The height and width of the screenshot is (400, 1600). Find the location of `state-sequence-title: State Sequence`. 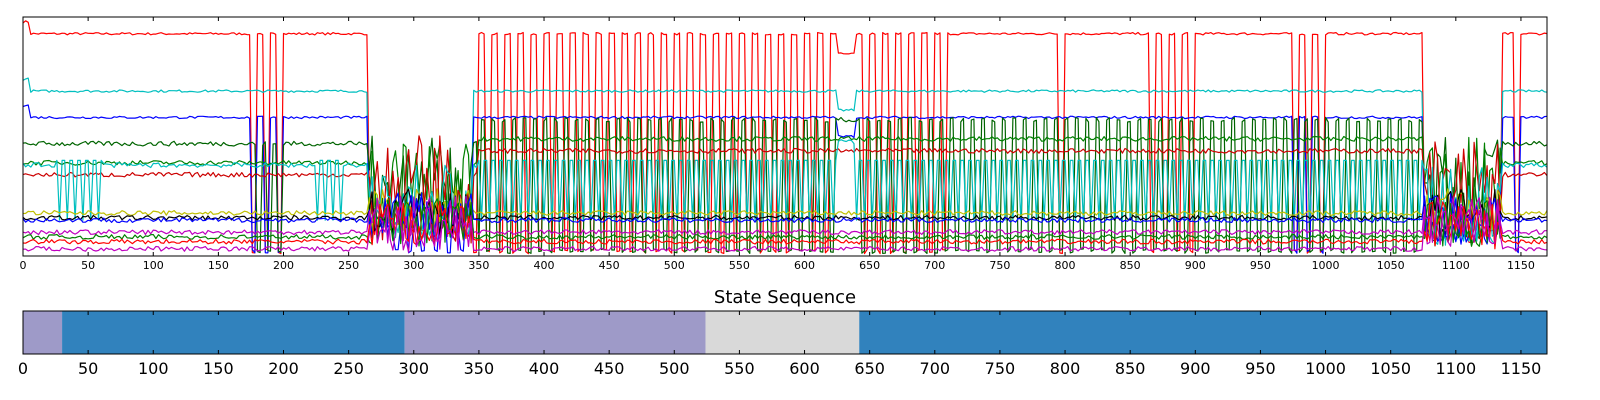

state-sequence-title: State Sequence is located at coordinates (785, 297).